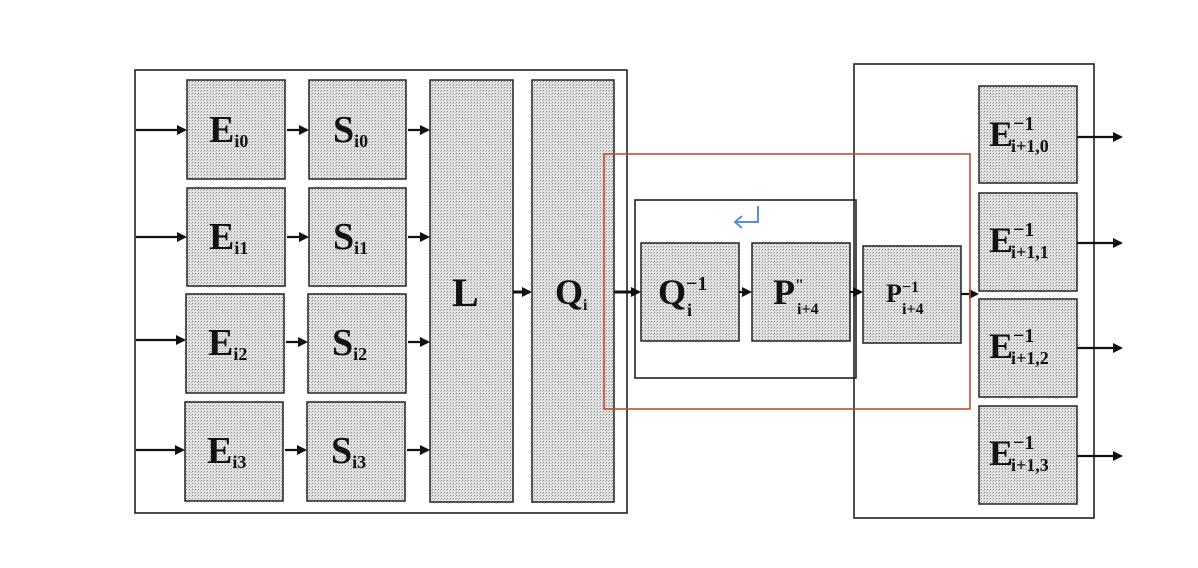  Describe the element at coordinates (226, 451) in the screenshot. I see `e-block-3-label: Ei3` at that location.